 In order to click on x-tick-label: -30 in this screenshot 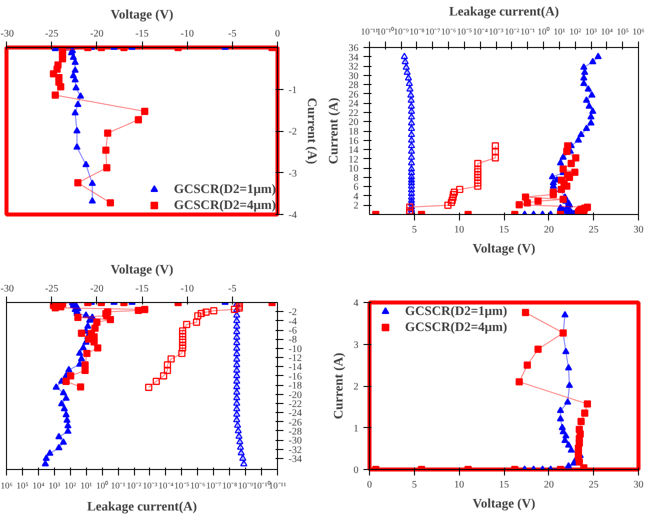, I will do `click(7, 34)`.